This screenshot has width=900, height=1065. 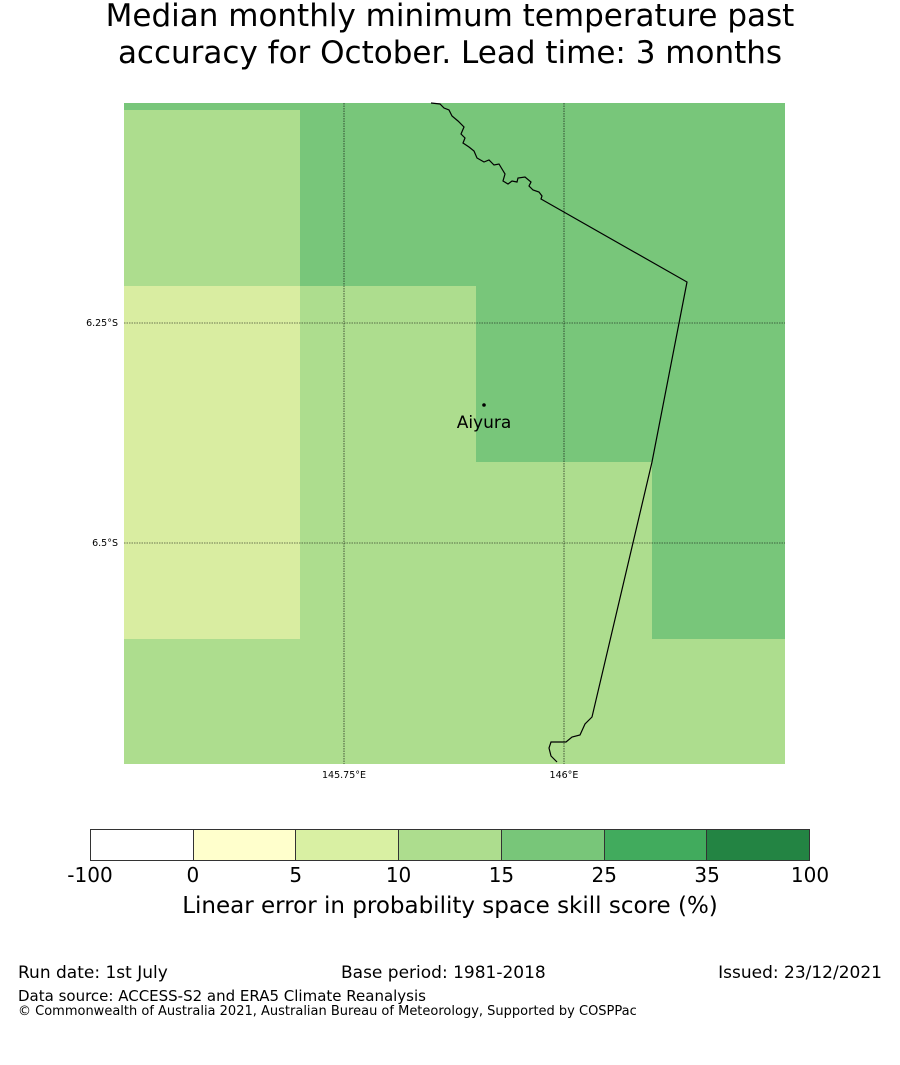 What do you see at coordinates (564, 775) in the screenshot?
I see `lon-label-2: 146°E` at bounding box center [564, 775].